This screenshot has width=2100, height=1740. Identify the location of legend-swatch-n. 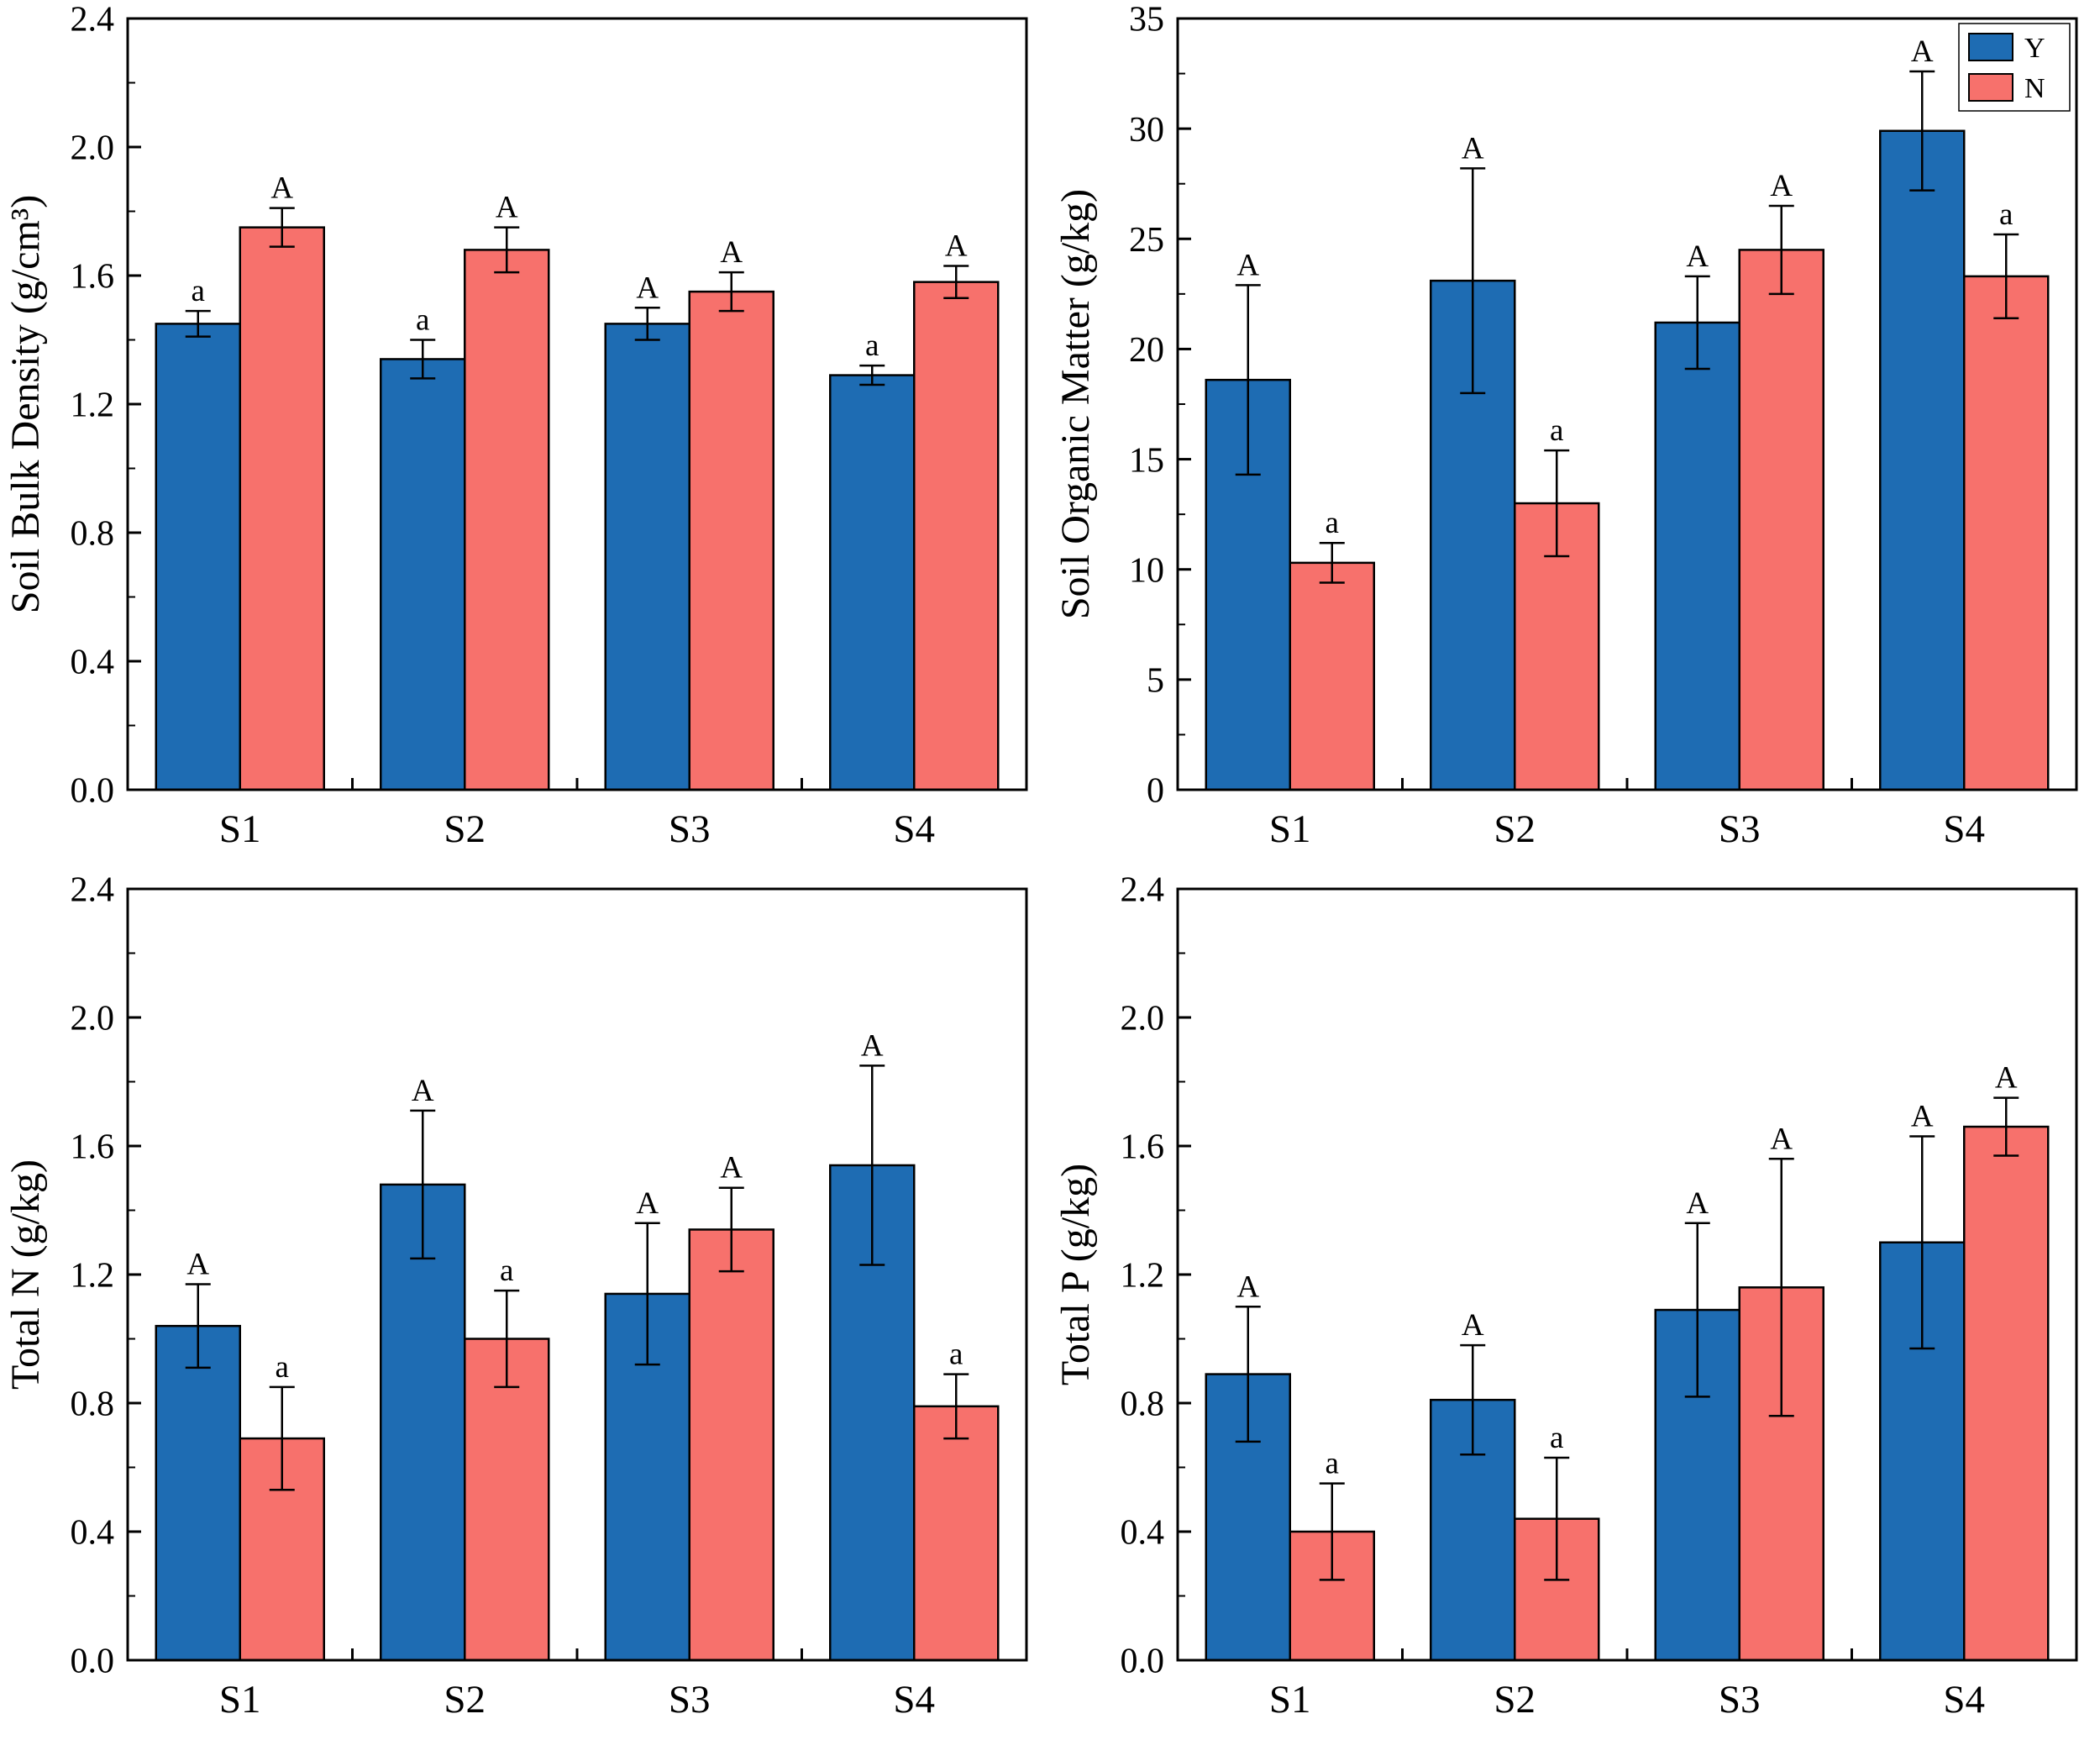
(1990, 87).